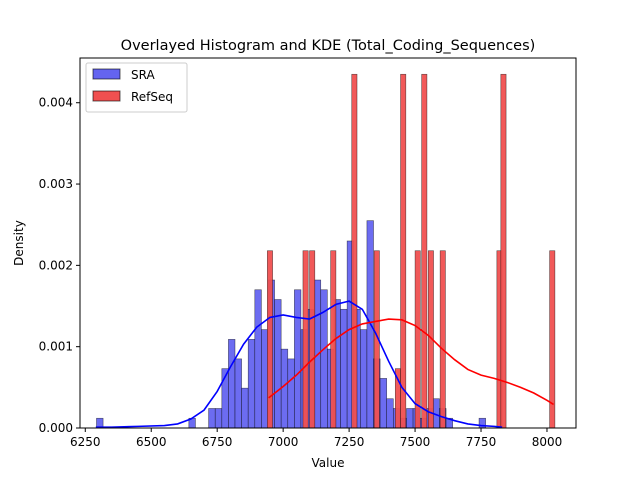 The image size is (640, 480). Describe the element at coordinates (56, 184) in the screenshot. I see `y-tick-label: 0.003` at that location.